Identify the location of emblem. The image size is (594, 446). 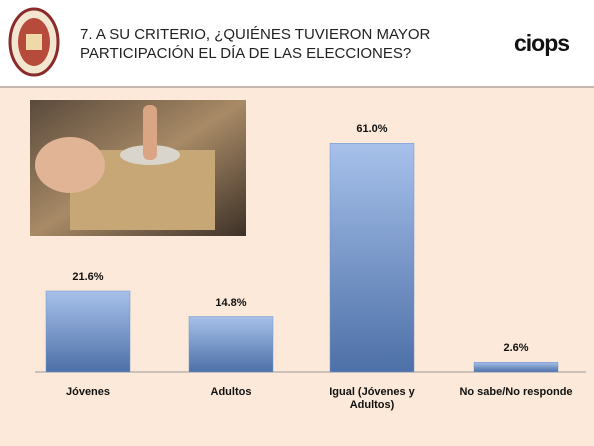
(34, 42).